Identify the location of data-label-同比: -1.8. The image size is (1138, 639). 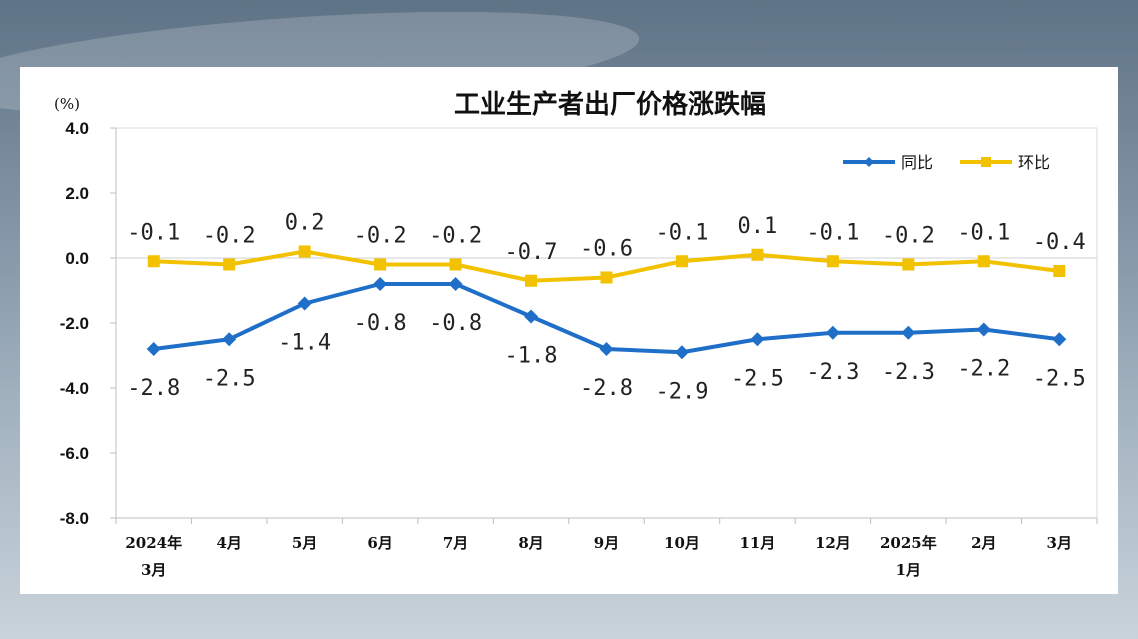
(531, 356).